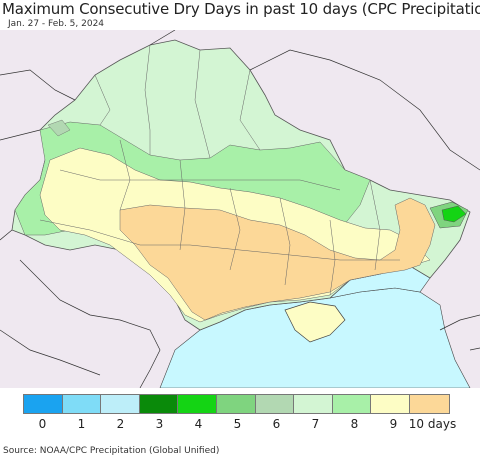 Image resolution: width=480 pixels, height=460 pixels. Describe the element at coordinates (56, 24) in the screenshot. I see `date-range: Jan. 27 - Feb. 5, 2024` at that location.